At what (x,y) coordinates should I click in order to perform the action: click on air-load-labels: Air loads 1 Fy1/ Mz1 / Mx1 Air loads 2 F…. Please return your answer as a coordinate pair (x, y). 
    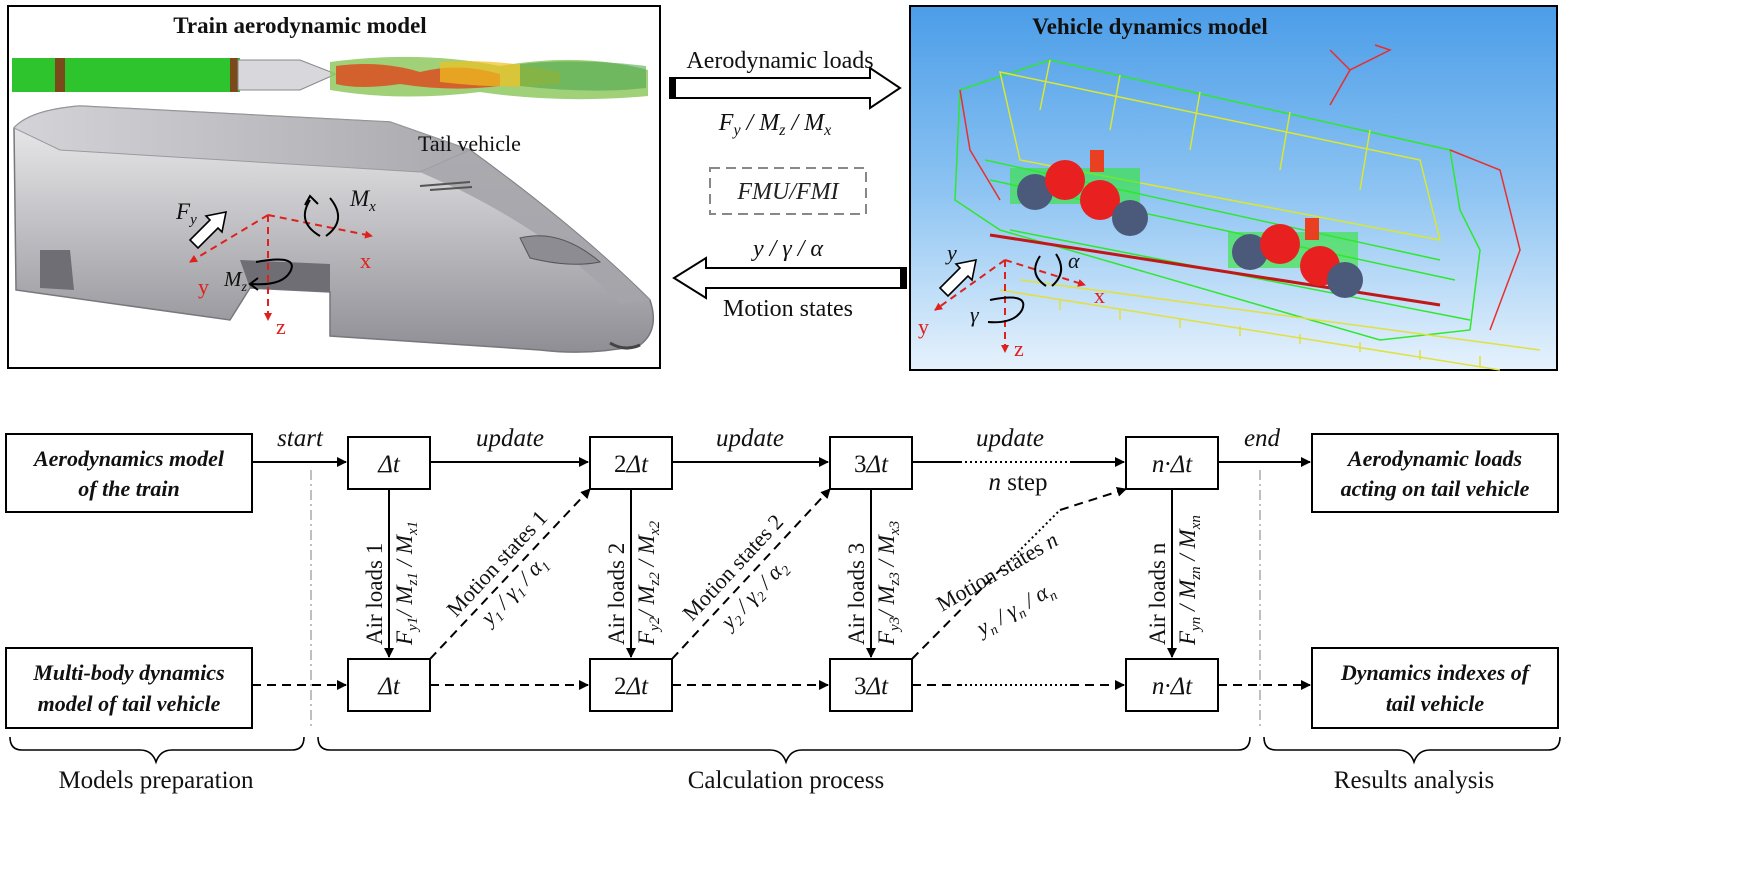
    Looking at the image, I should click on (783, 580).